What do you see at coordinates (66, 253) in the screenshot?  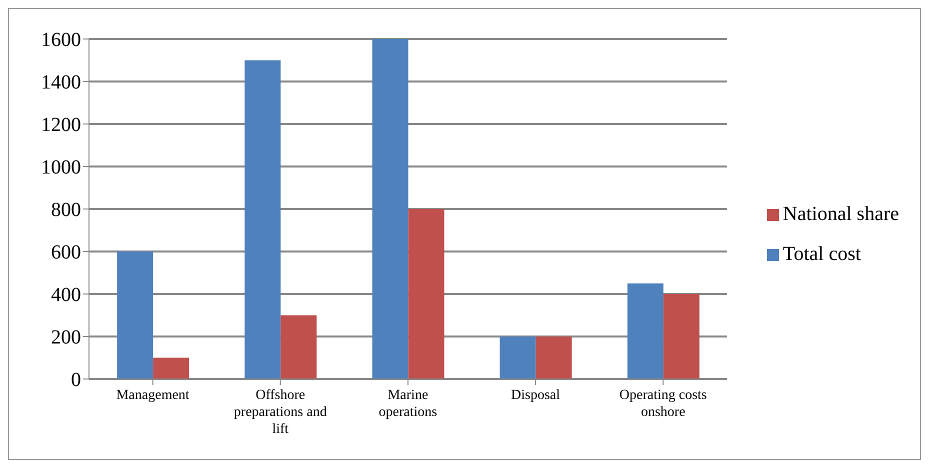 I see `y-tick-label: 600` at bounding box center [66, 253].